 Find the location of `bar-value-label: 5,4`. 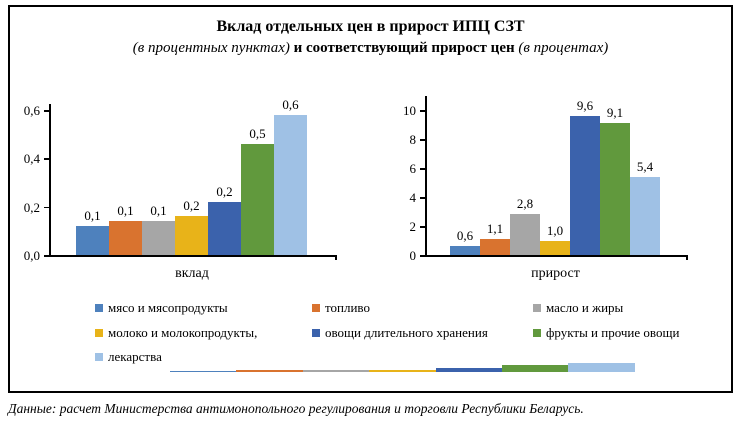

bar-value-label: 5,4 is located at coordinates (645, 166).